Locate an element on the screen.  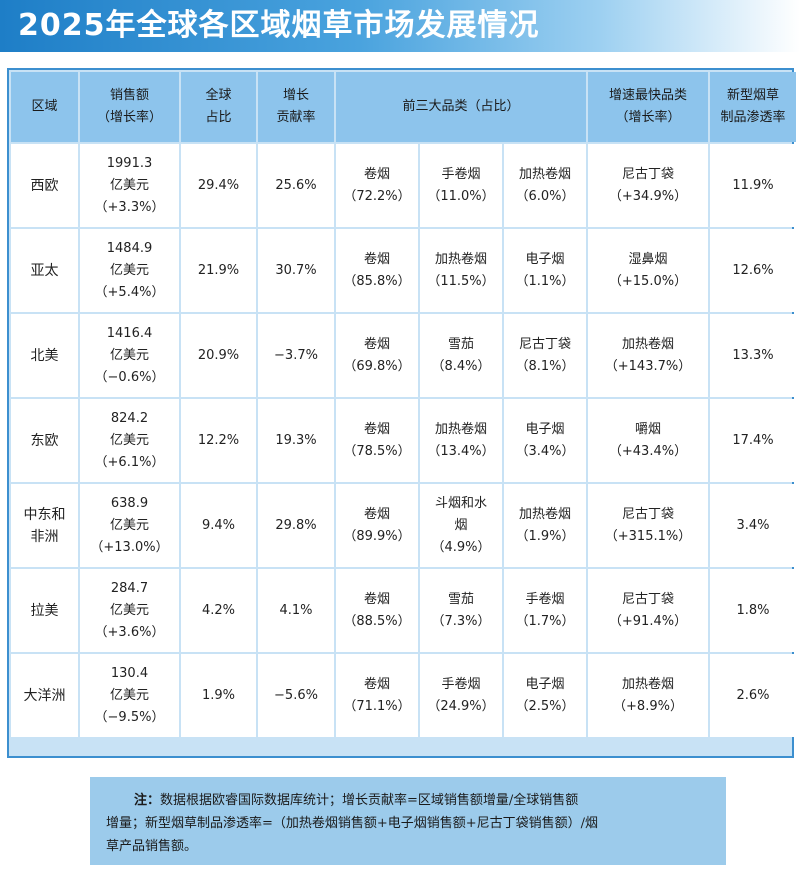
top-category-cell: 卷烟 （85.8%） is located at coordinates (377, 270).